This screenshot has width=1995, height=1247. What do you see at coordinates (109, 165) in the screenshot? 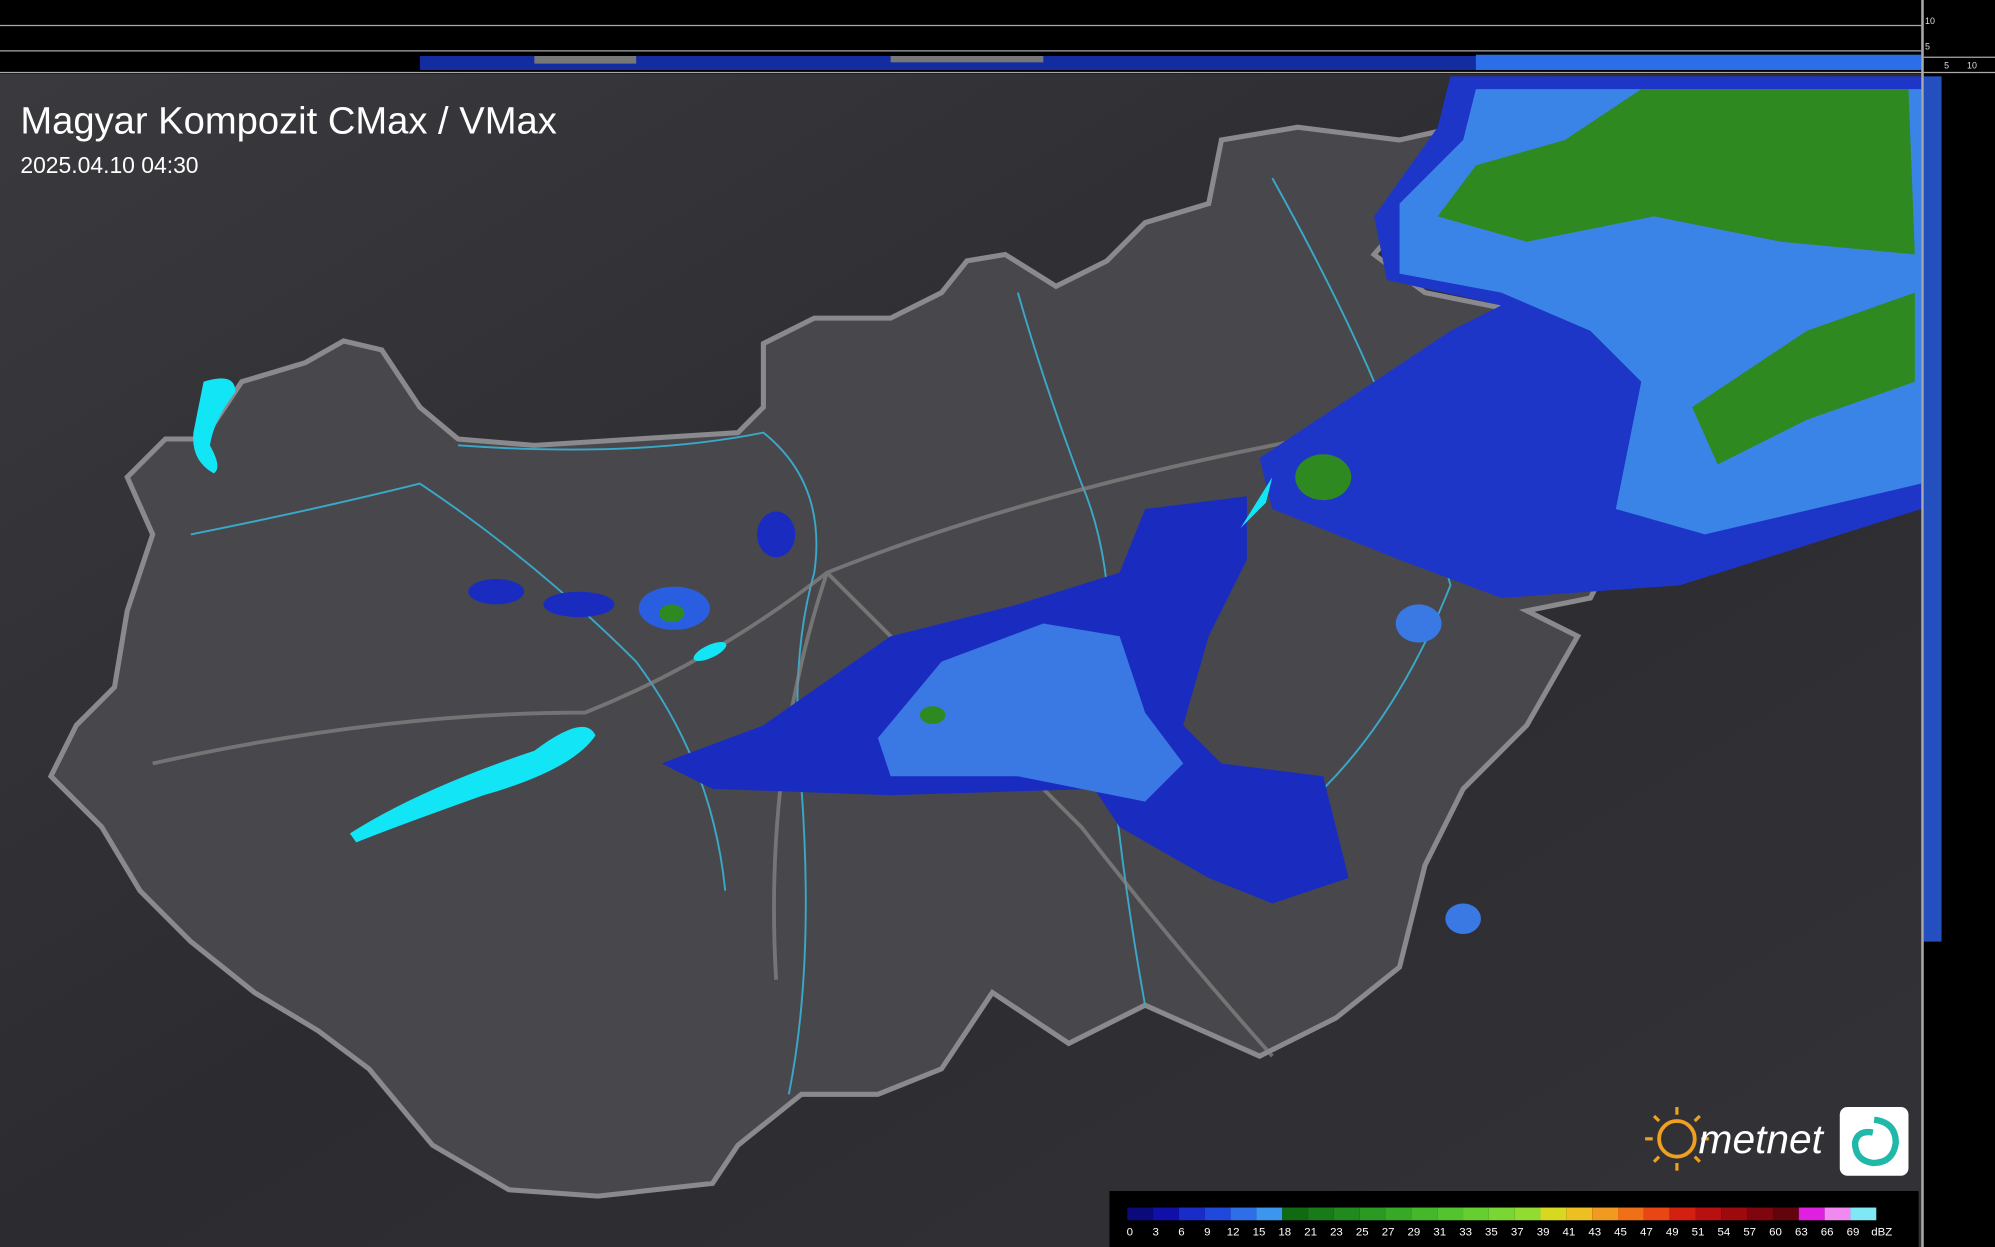
I see `timestamp: 2025.04.10 04:30` at bounding box center [109, 165].